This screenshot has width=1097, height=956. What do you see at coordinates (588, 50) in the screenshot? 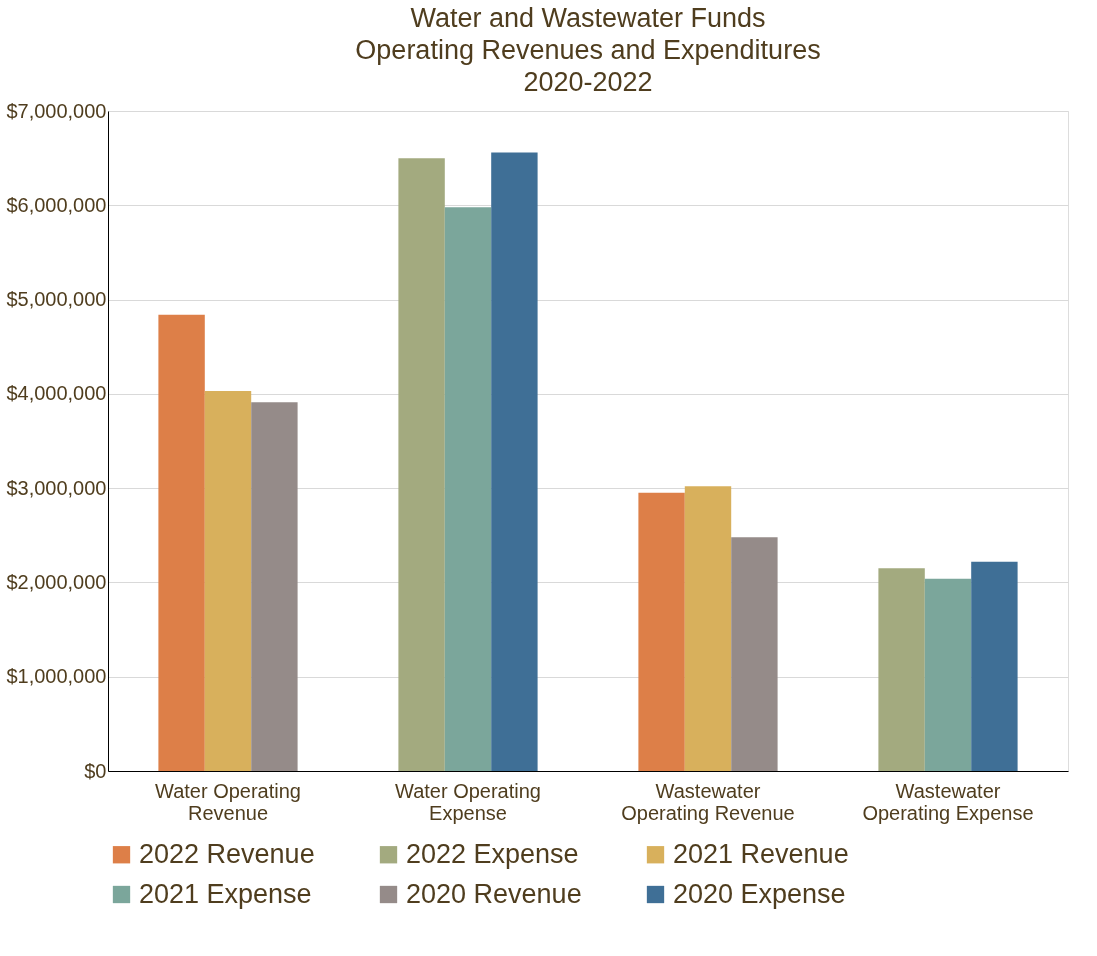
I see `chart-title: Water and Wastewater Funds Operating Revenues and Expenditures 2020-2022` at bounding box center [588, 50].